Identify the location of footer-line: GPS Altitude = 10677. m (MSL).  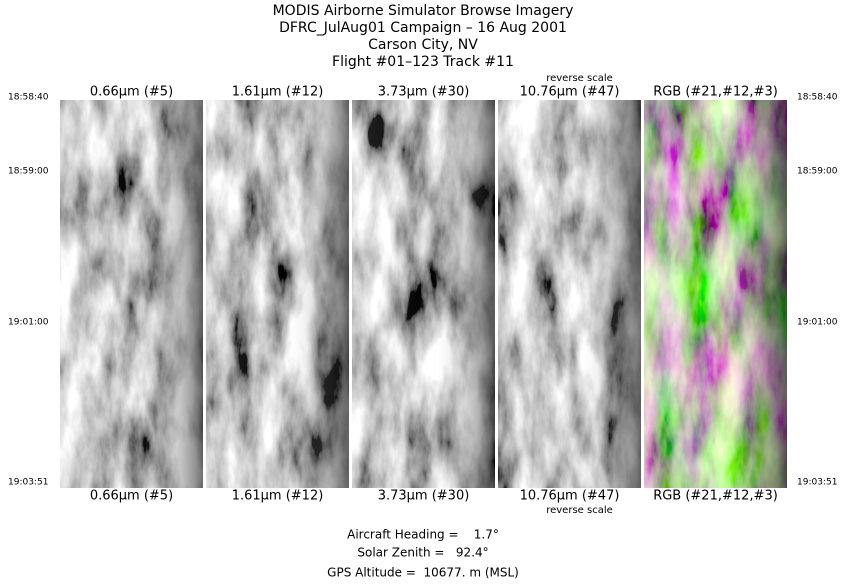
(423, 573).